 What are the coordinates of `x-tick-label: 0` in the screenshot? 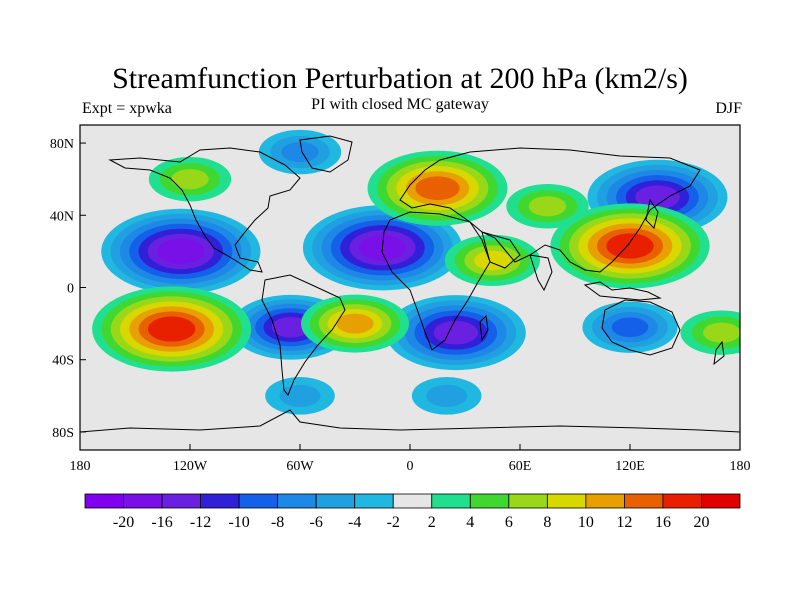 It's located at (410, 466).